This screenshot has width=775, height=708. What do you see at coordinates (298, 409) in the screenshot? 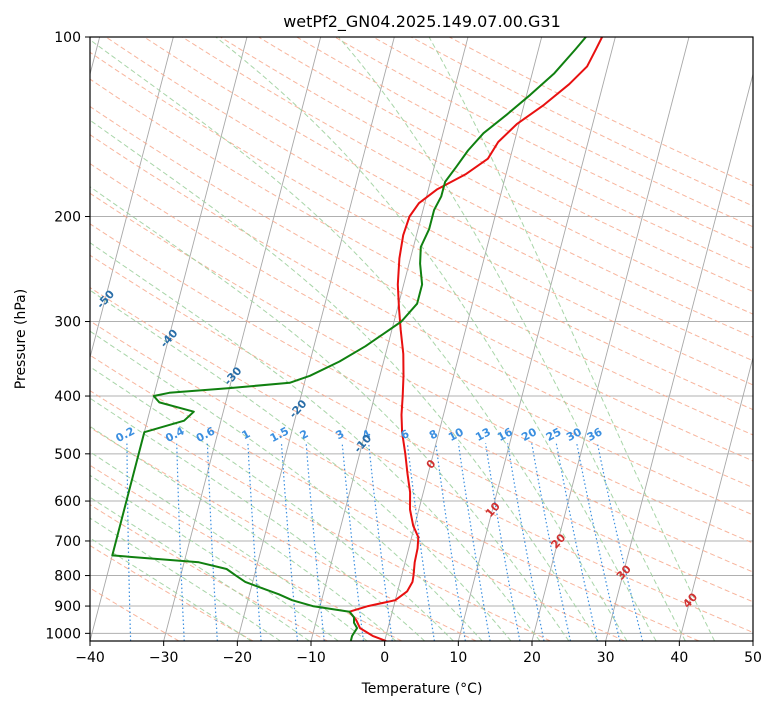
I see `dry-adiabat-label: -20` at bounding box center [298, 409].